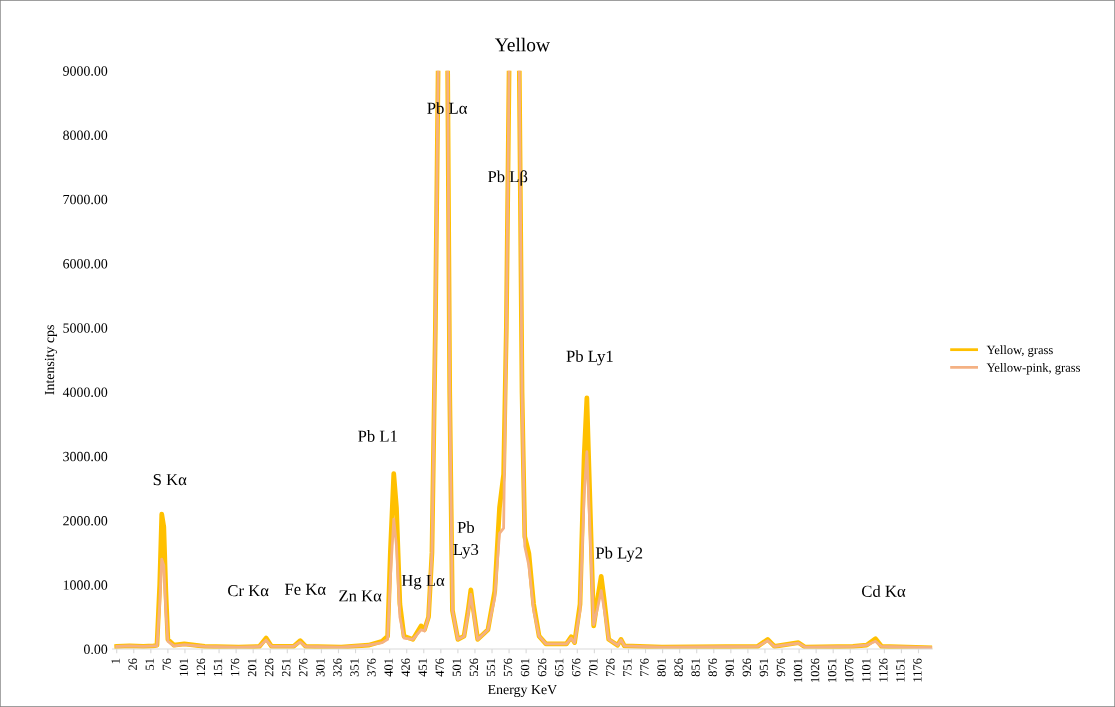  What do you see at coordinates (149, 664) in the screenshot?
I see `x-tick-label: 51` at bounding box center [149, 664].